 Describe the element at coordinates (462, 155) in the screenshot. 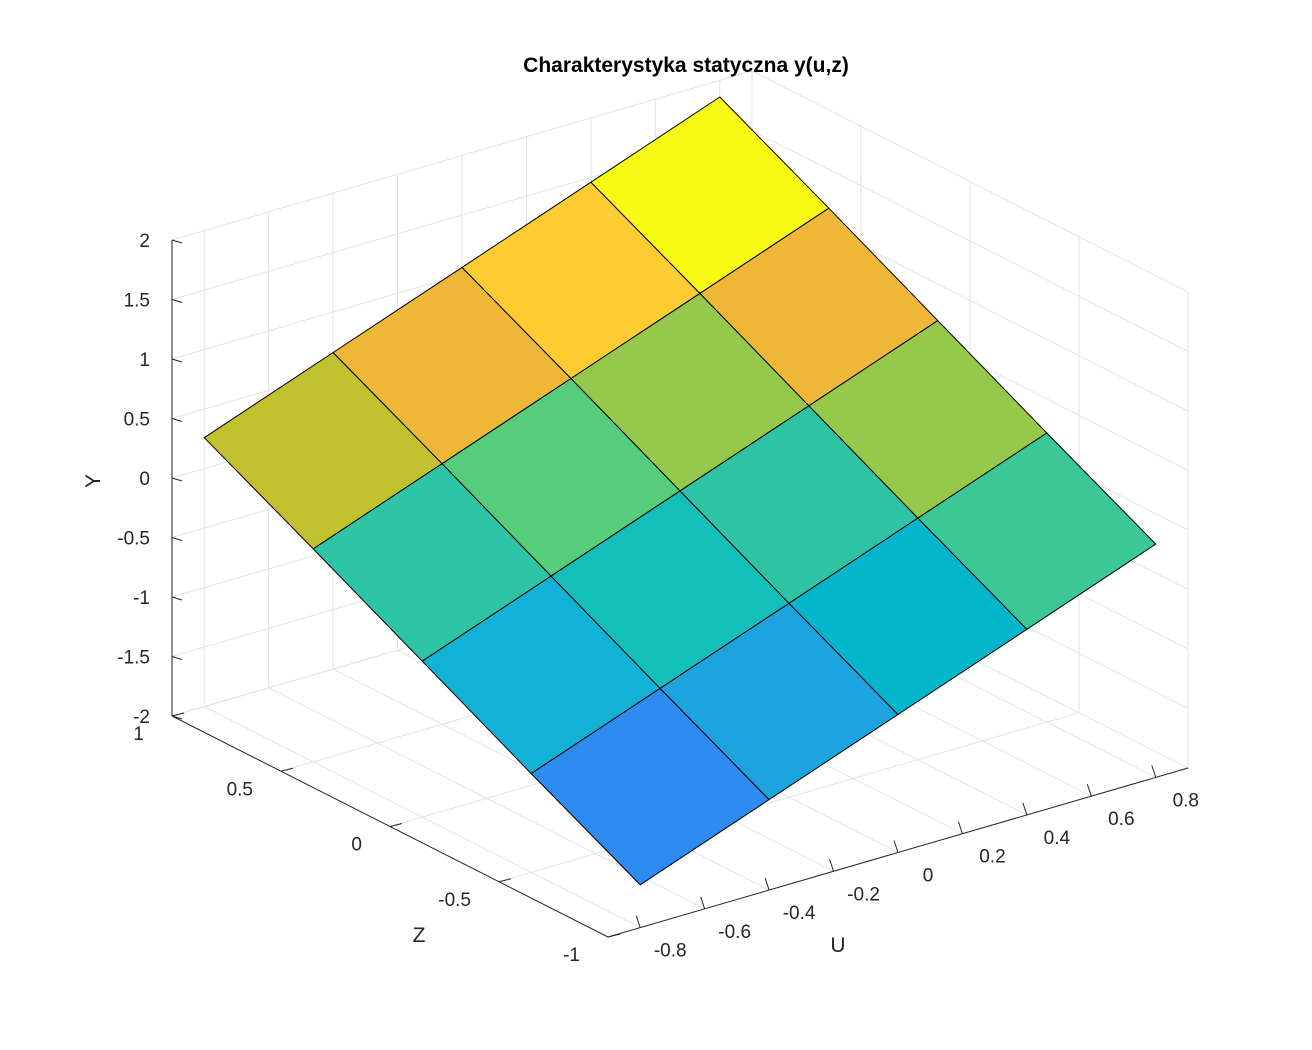

I see `back-wall-grid-line-y` at that location.